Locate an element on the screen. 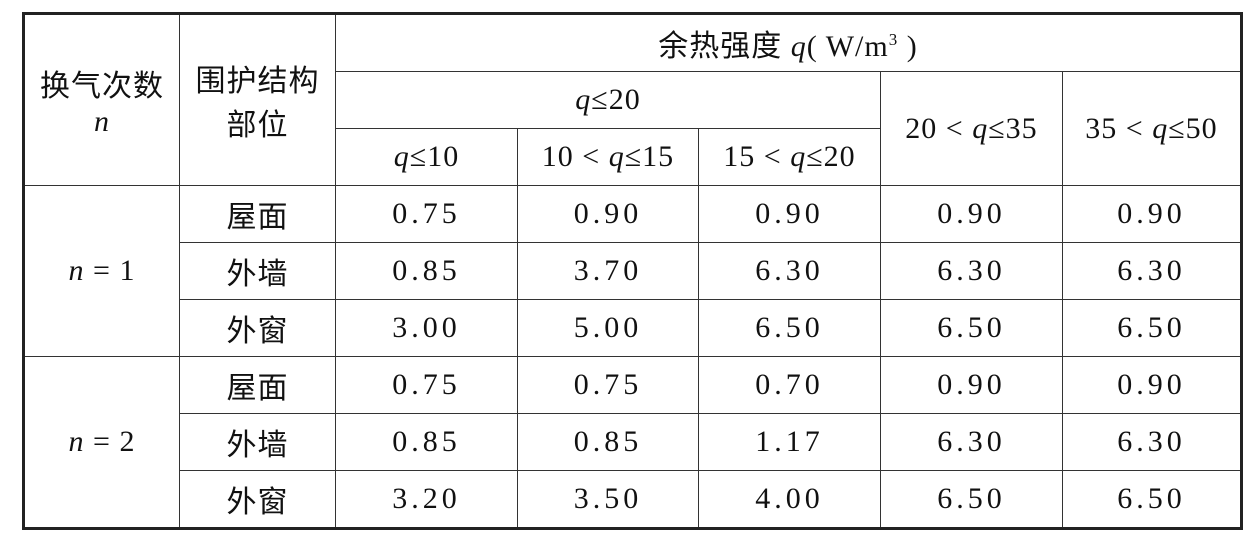  header-cell: 35 < q≤50 is located at coordinates (1152, 128).